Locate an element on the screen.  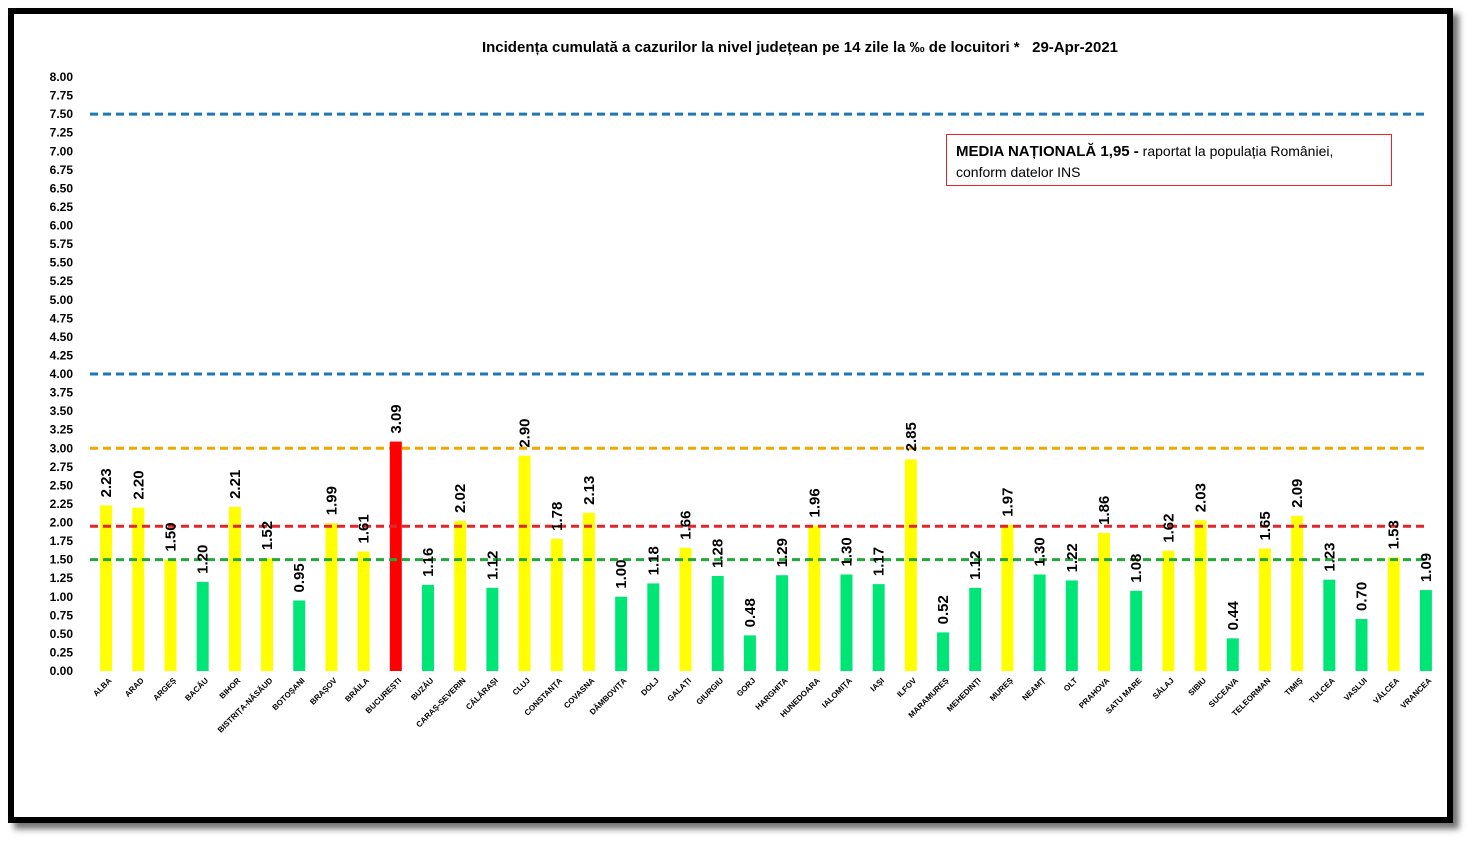
category-label: SUCEAVA is located at coordinates (1223, 692).